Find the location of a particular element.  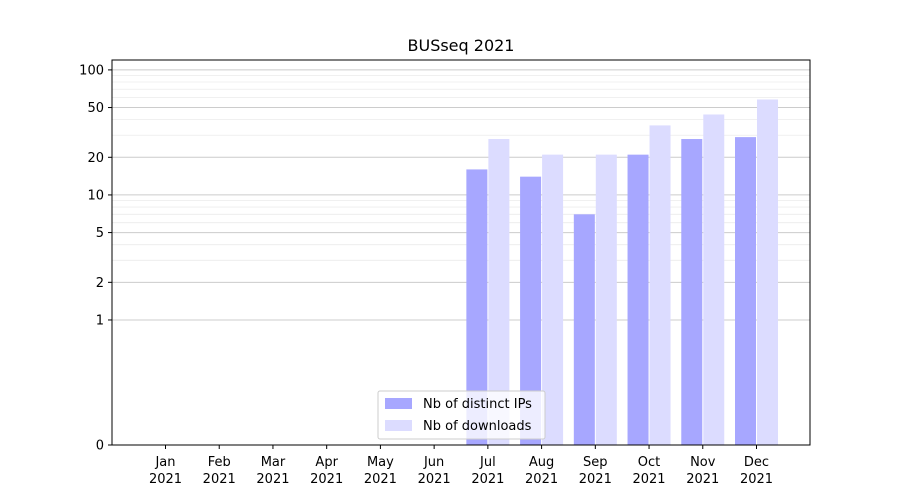

y-tick-label: 50 is located at coordinates (95, 108).